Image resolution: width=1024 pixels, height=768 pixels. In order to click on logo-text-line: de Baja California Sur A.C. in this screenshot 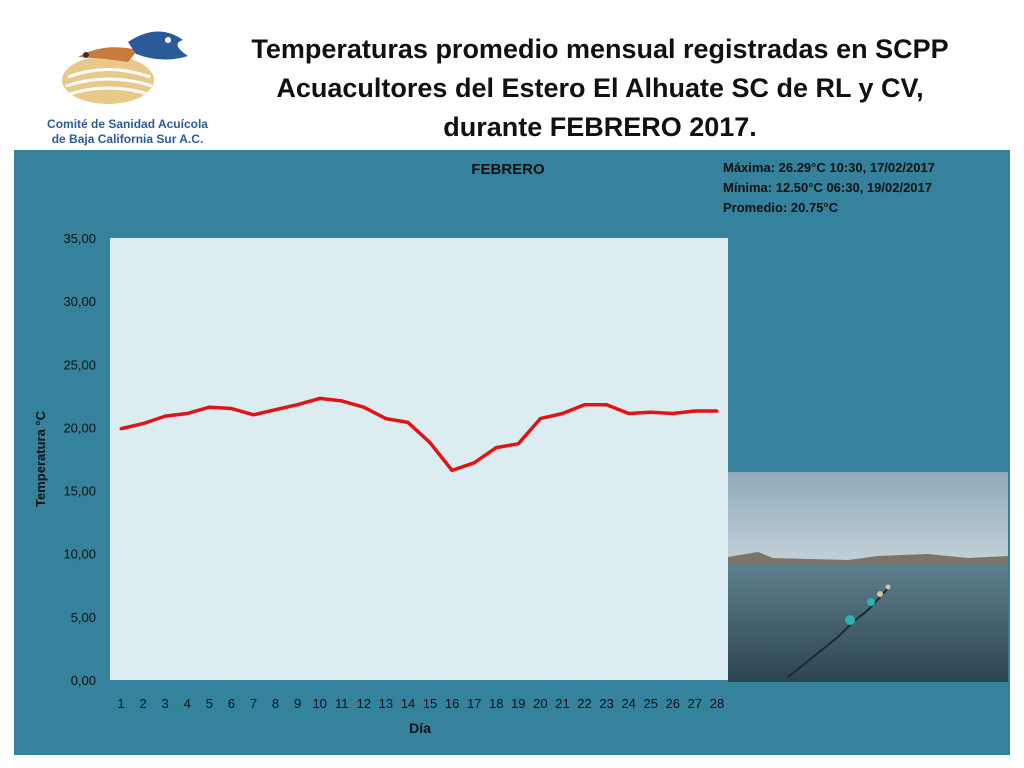, I will do `click(127, 139)`.